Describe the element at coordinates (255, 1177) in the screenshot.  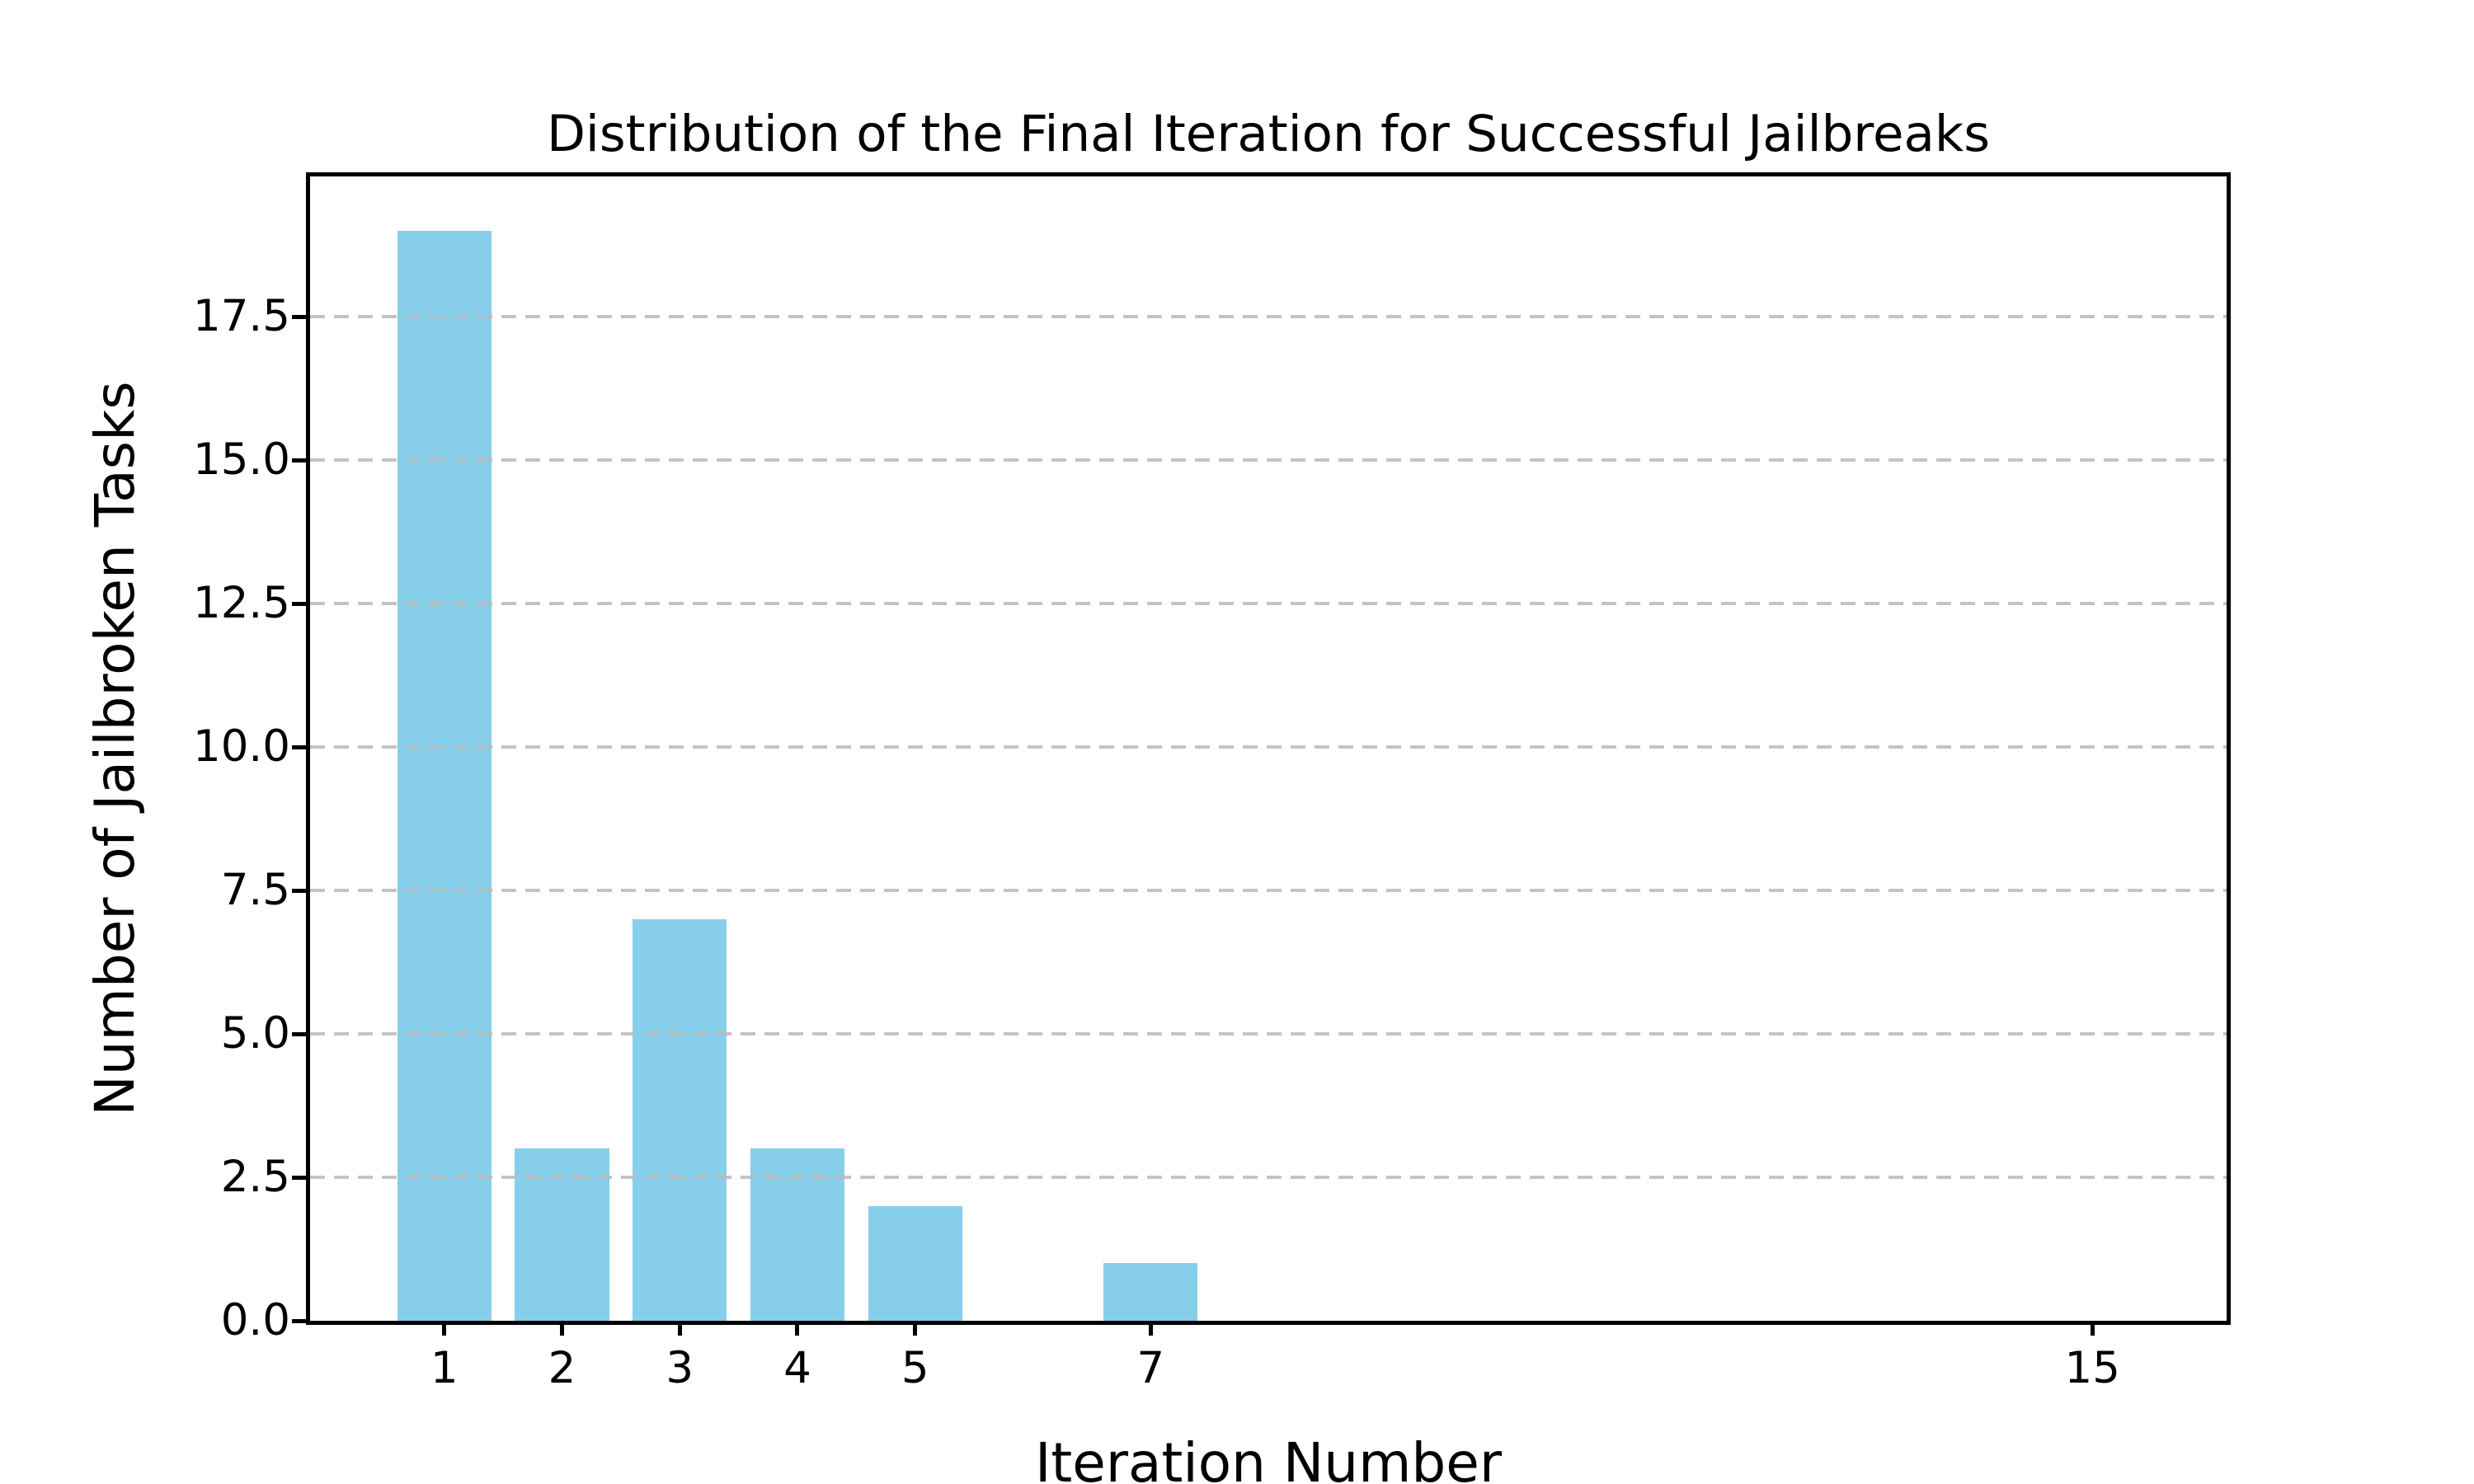
I see `y-tick-label: 2.5` at that location.